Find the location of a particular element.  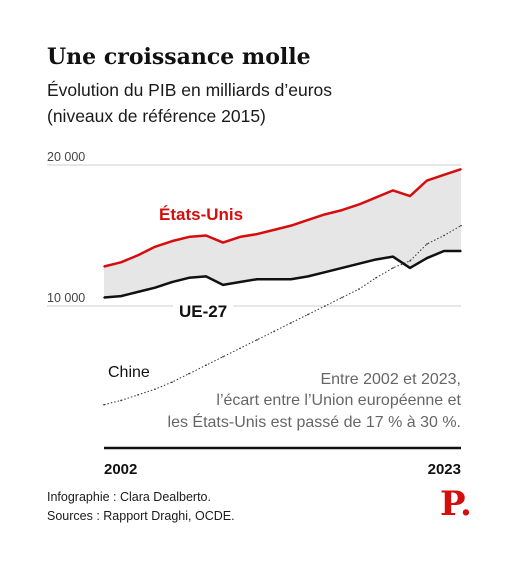

sources-line: Sources : Rapport Draghi, OCDE. is located at coordinates (141, 516).